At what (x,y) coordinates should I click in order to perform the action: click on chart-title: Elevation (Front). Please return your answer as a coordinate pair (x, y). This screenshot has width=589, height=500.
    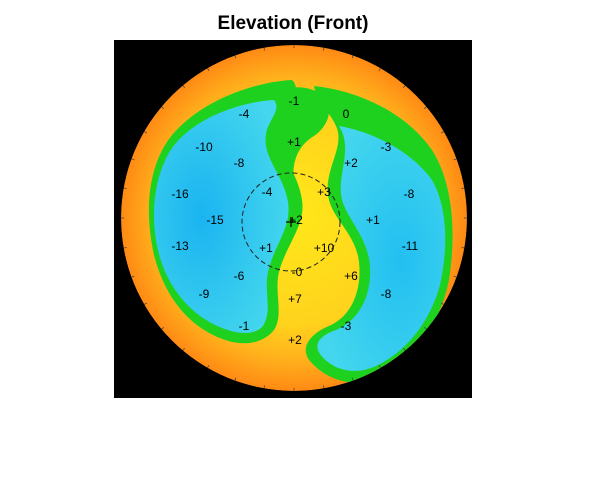
    Looking at the image, I should click on (293, 23).